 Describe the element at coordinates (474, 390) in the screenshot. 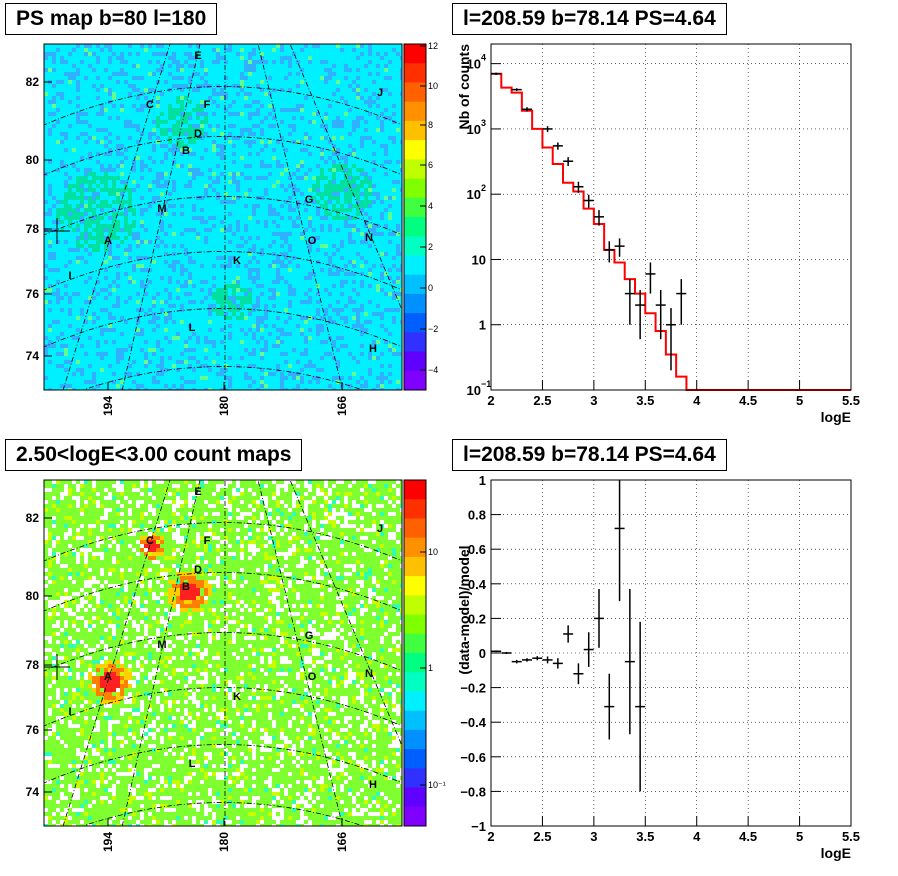

I see `y-tick-label: 10` at that location.